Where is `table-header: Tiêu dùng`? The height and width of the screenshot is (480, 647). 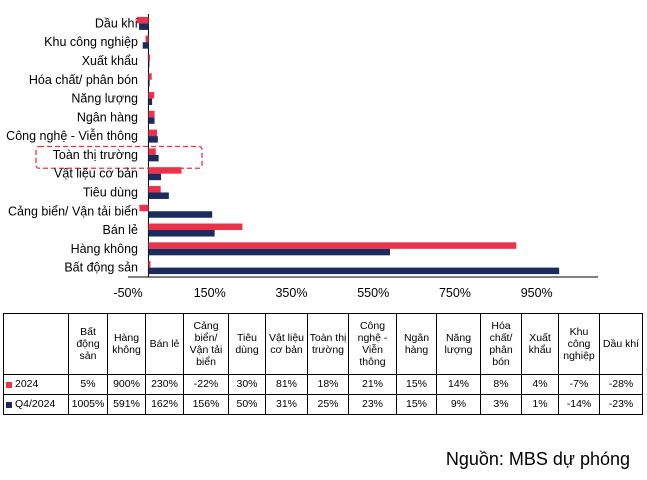
table-header: Tiêu dùng is located at coordinates (247, 344).